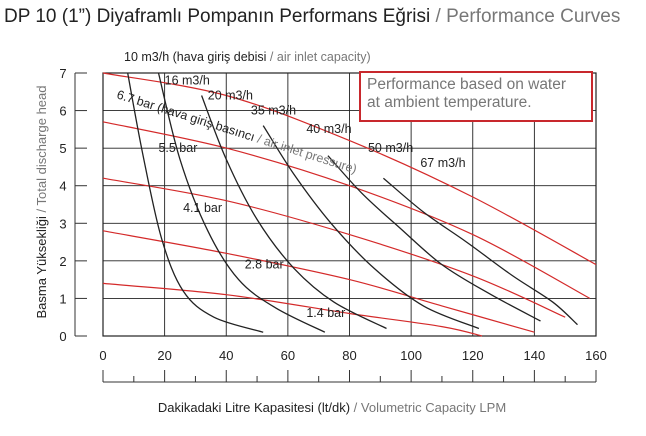 The image size is (646, 436). Describe the element at coordinates (273, 110) in the screenshot. I see `flow-curve-label: 35 m3/h` at that location.